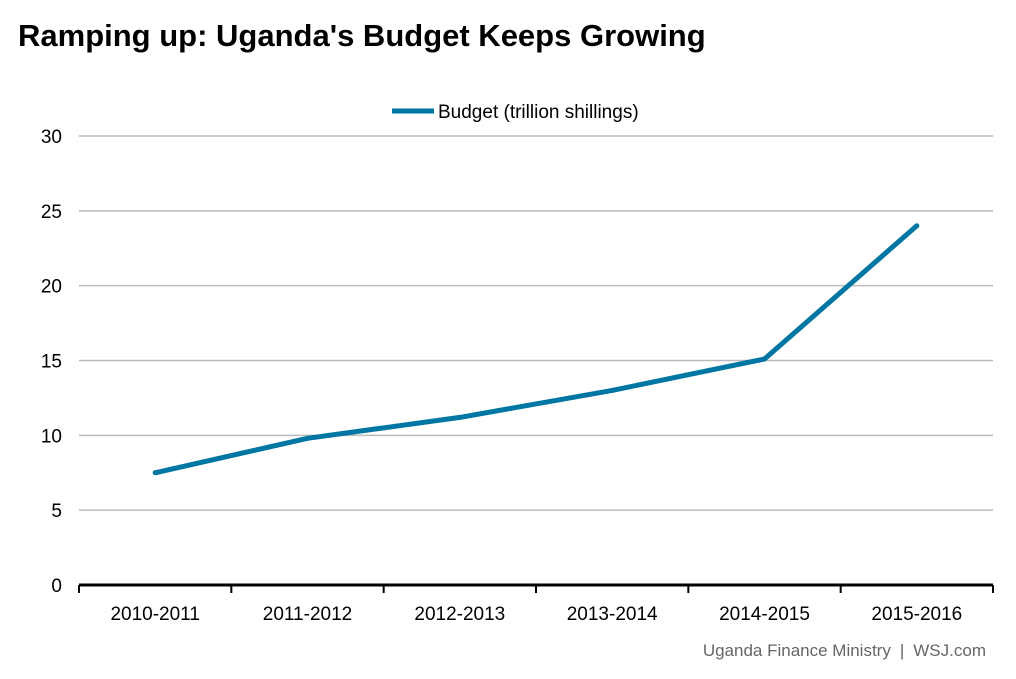 This screenshot has height=679, width=1016. Describe the element at coordinates (56, 511) in the screenshot. I see `y-tick-label-5: 5` at that location.